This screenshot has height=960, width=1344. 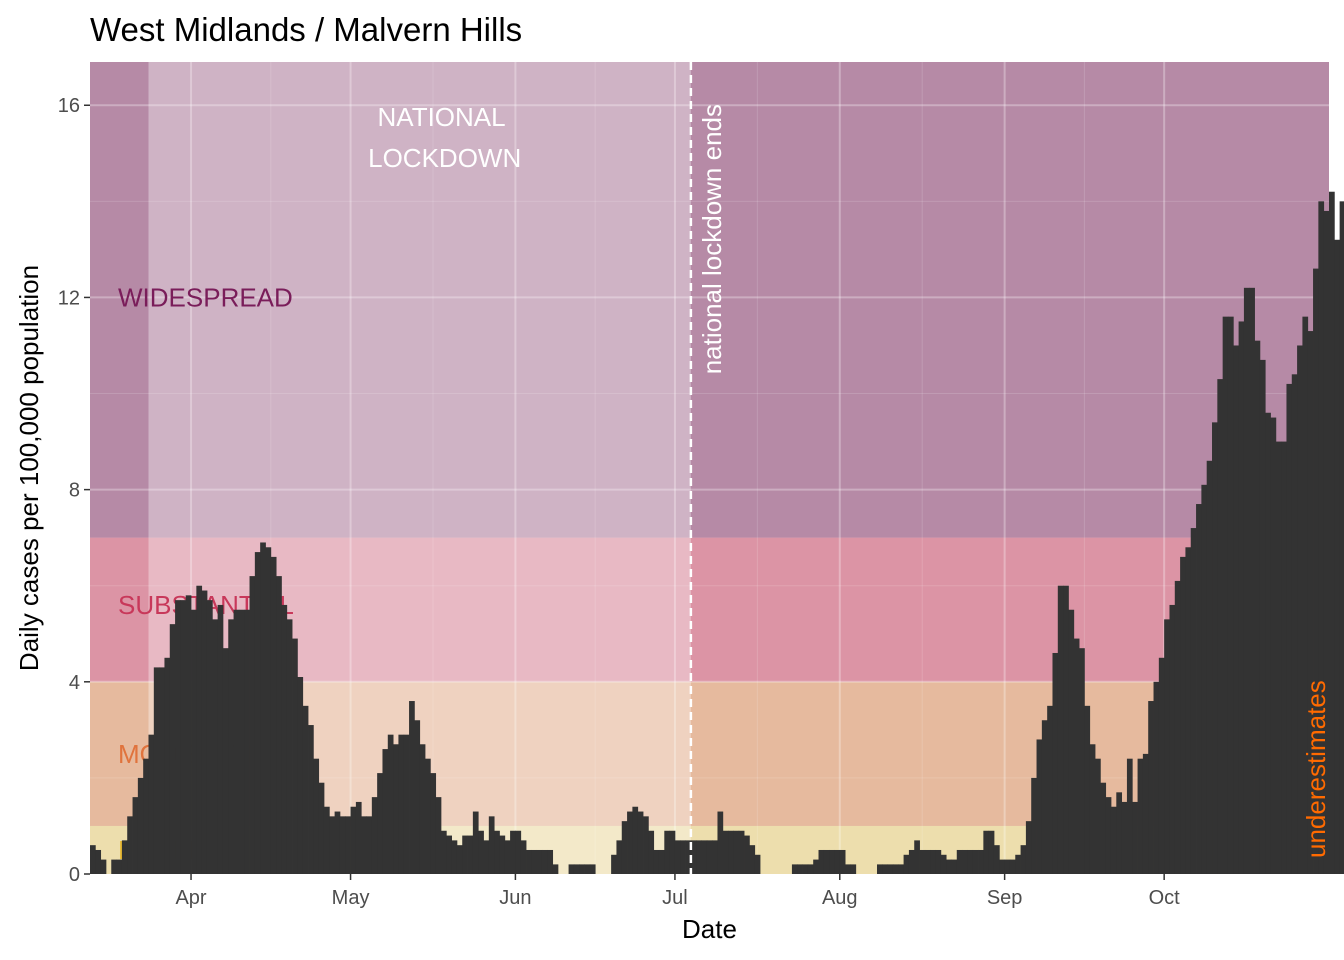 I want to click on x-tick-label: Oct, so click(x=1165, y=898).